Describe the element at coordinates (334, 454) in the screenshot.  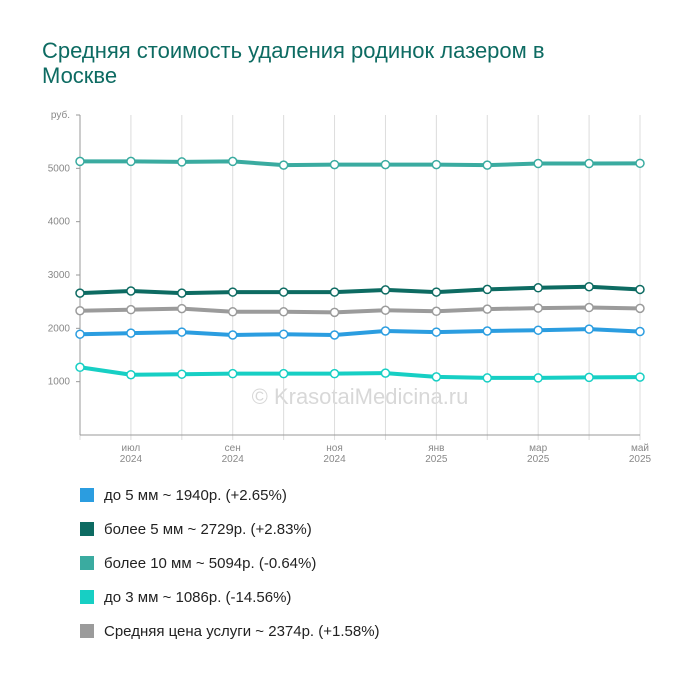
I see `x-tick-label: ноя 2024` at that location.